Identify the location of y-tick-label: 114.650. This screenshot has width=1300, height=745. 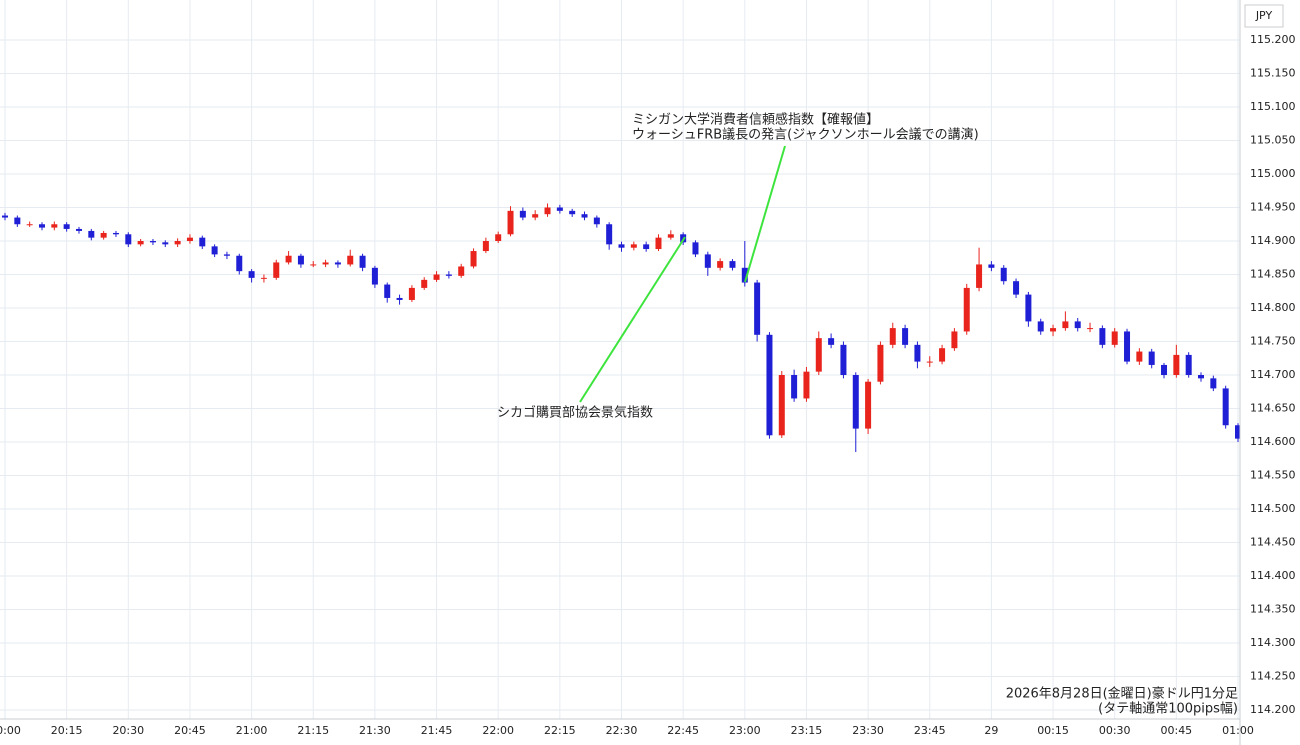
(1273, 408).